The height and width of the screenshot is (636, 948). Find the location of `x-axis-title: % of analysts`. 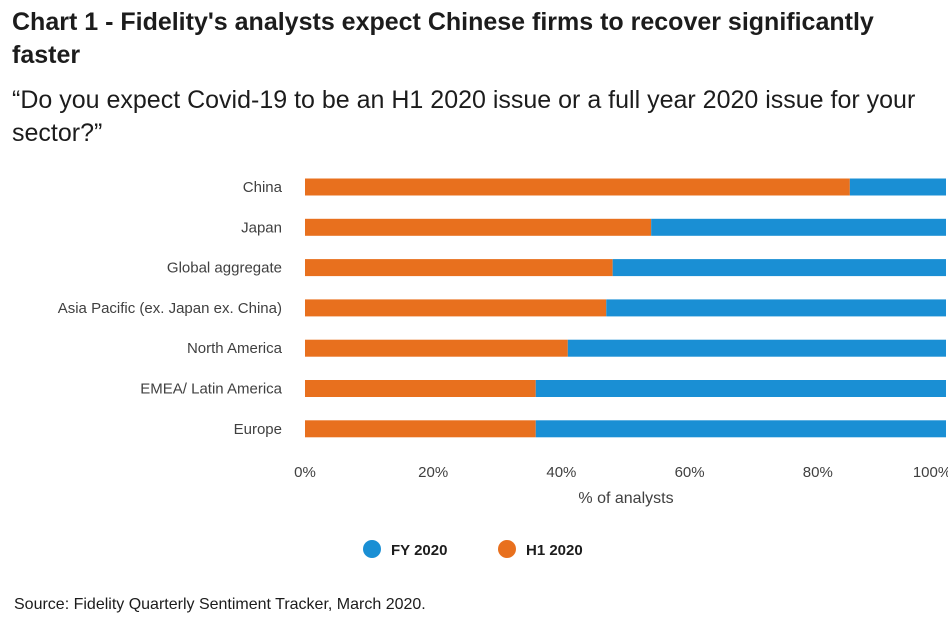

x-axis-title: % of analysts is located at coordinates (625, 498).